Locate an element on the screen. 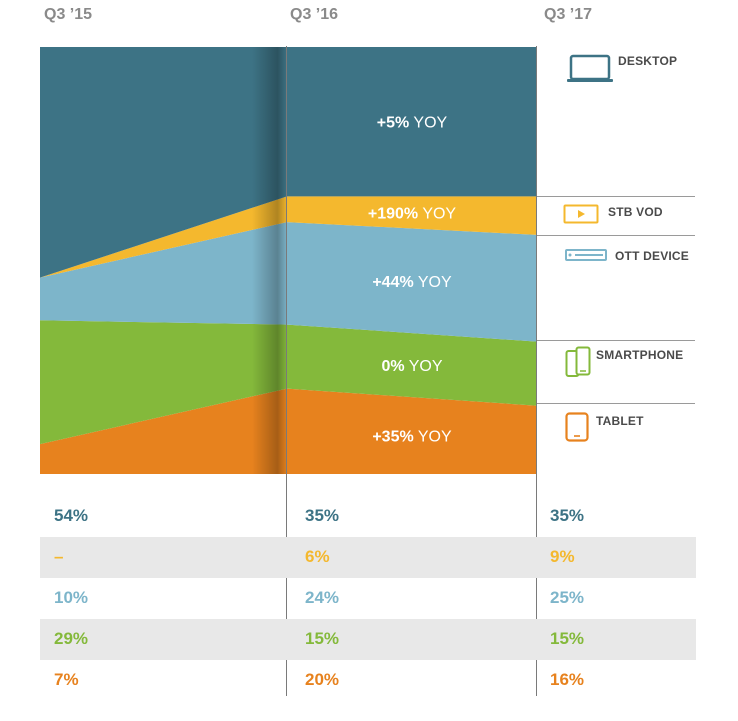 The width and height of the screenshot is (738, 721). table-cell: – is located at coordinates (59, 556).